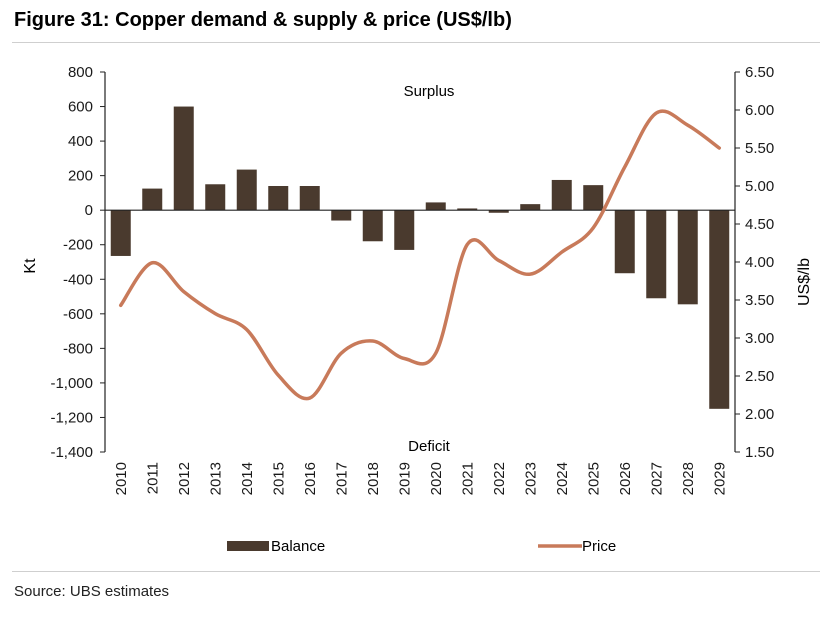 The image size is (831, 619). Describe the element at coordinates (429, 446) in the screenshot. I see `annotation-deficit: Deficit` at that location.